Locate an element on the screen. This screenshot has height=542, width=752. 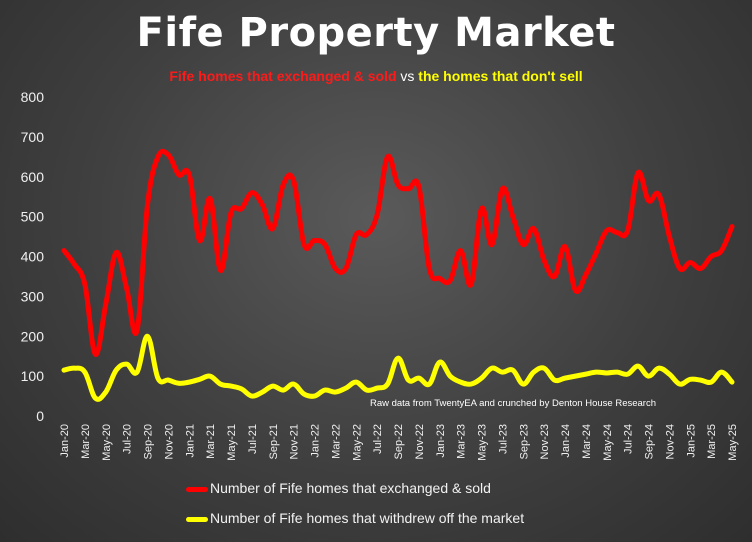
x-tick-label: Jan-21 is located at coordinates (190, 441).